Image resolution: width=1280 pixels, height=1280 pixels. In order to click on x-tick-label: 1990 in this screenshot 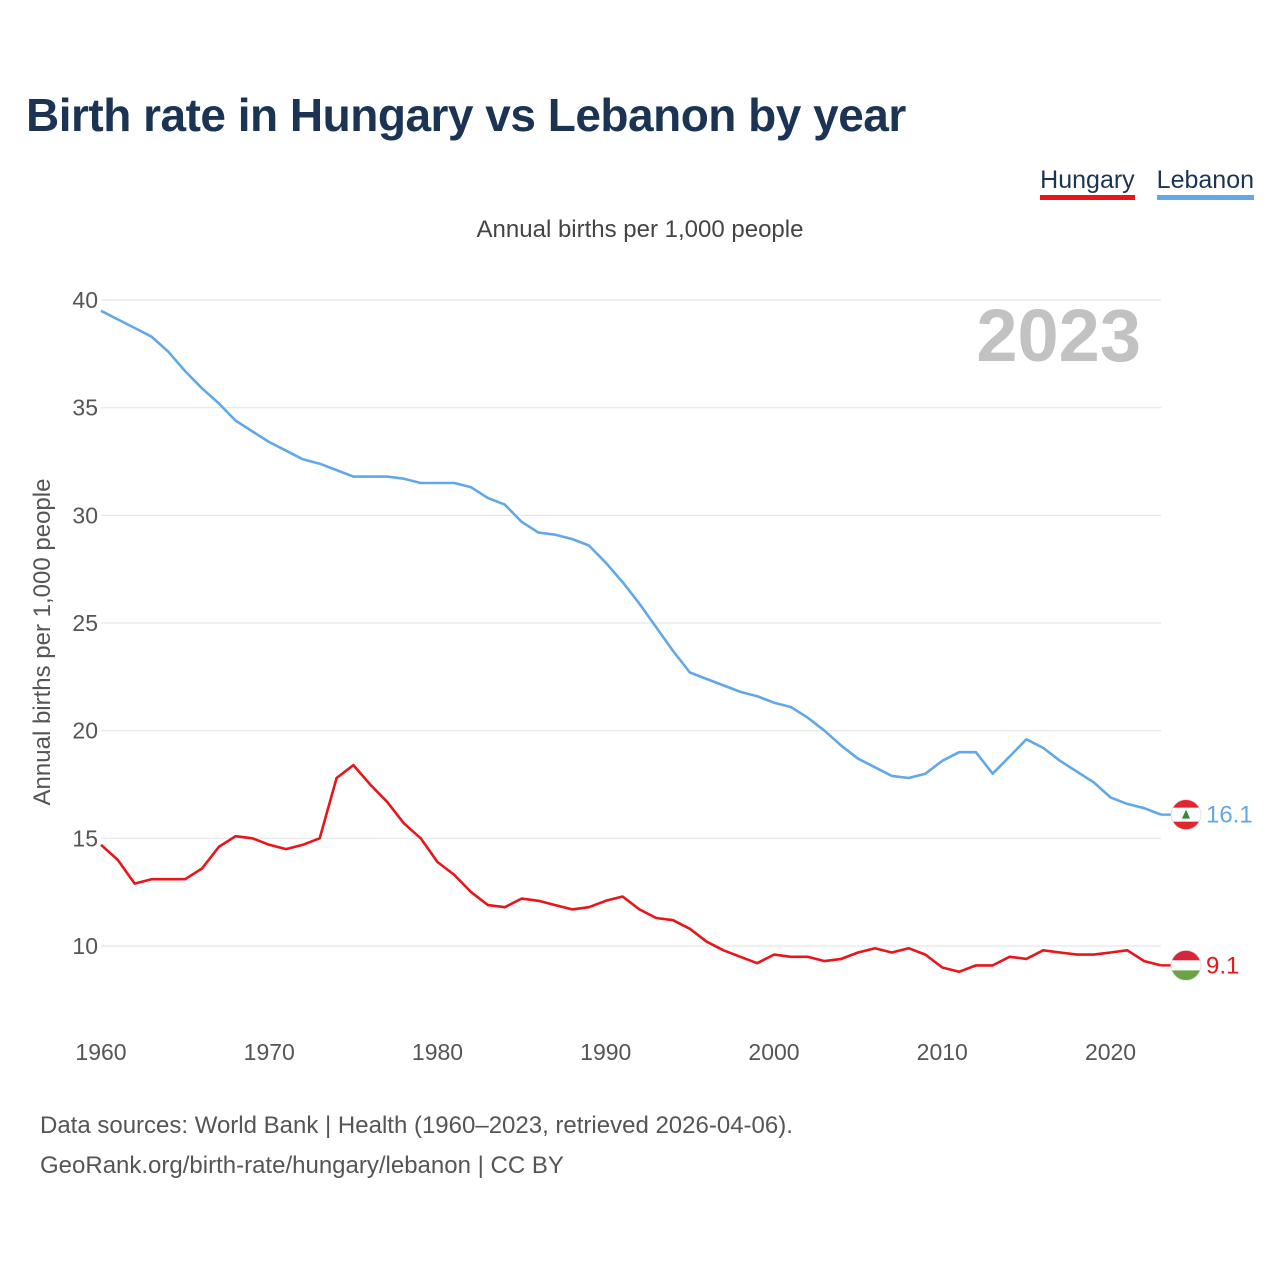, I will do `click(605, 1052)`.